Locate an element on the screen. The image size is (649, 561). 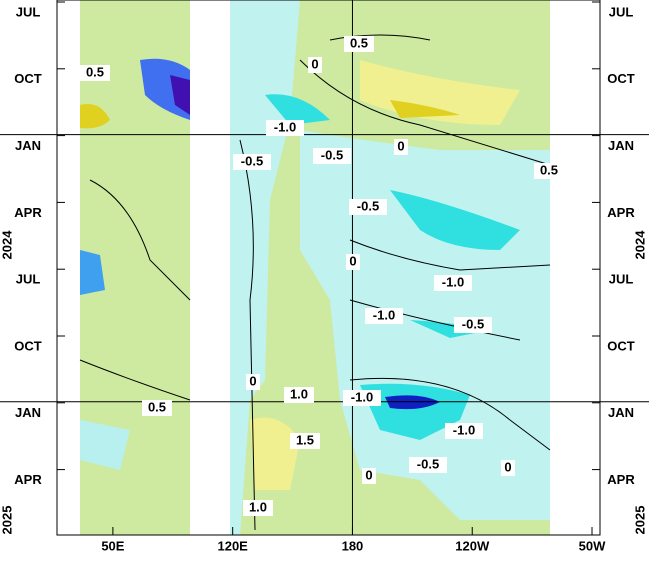
year-label: 2025 is located at coordinates (7, 520).